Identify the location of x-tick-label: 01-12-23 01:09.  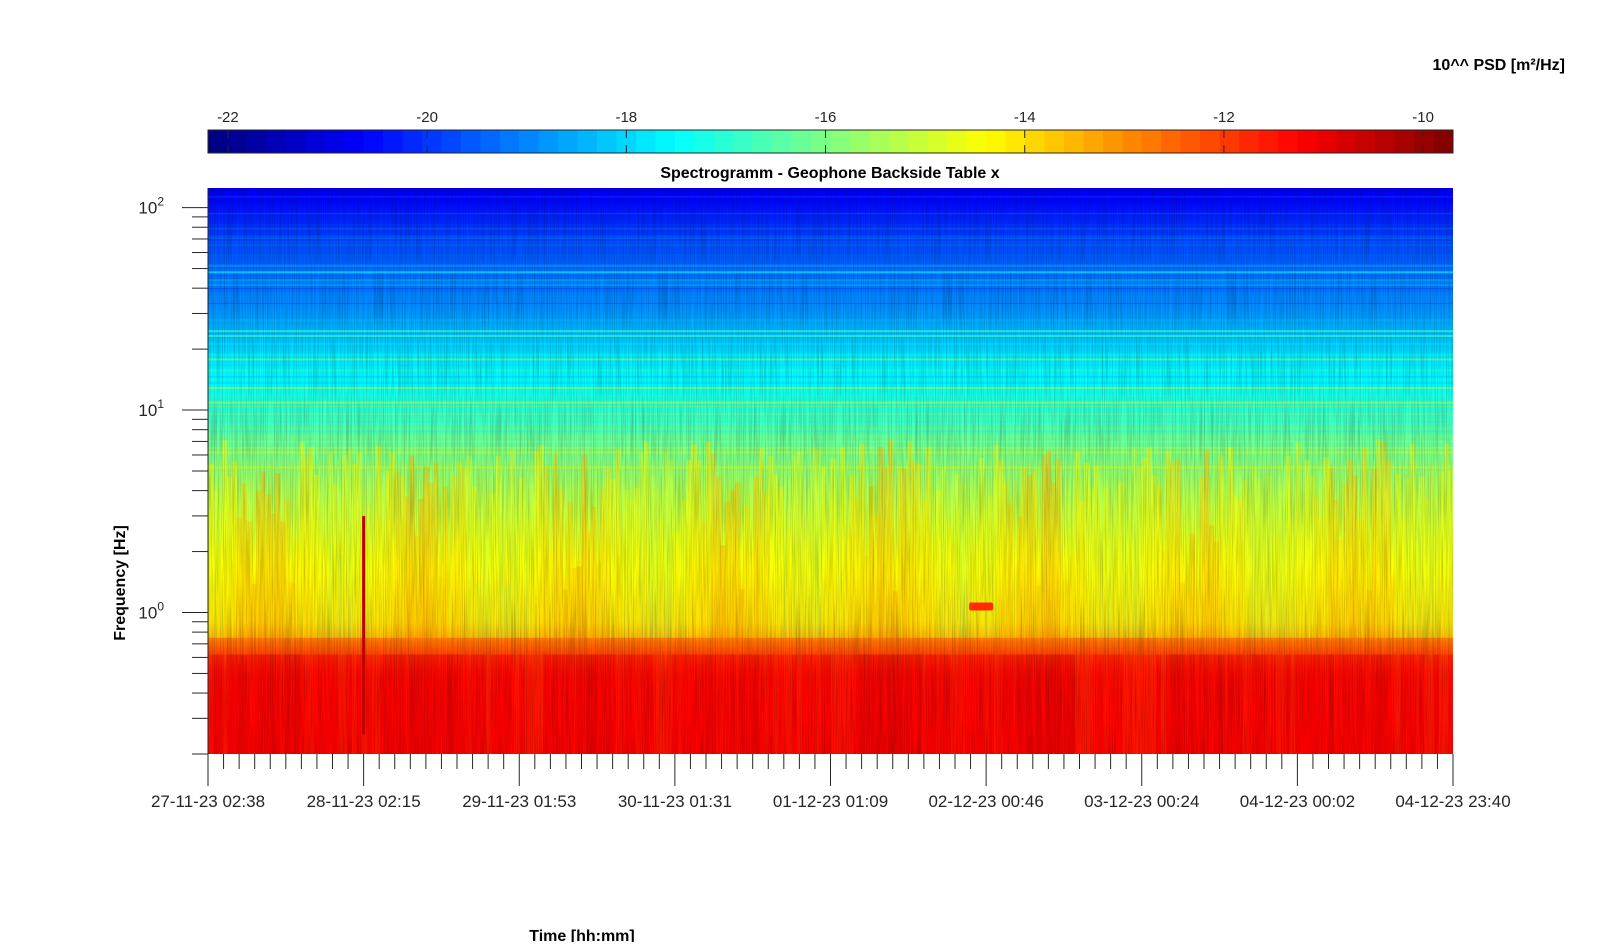
(830, 801).